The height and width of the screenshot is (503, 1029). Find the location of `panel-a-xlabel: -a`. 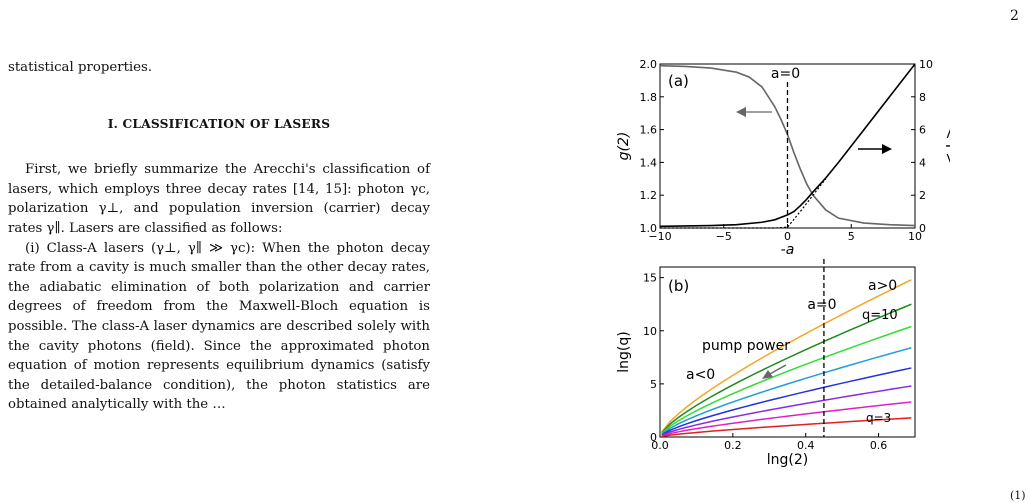

panel-a-xlabel: -a is located at coordinates (788, 250).